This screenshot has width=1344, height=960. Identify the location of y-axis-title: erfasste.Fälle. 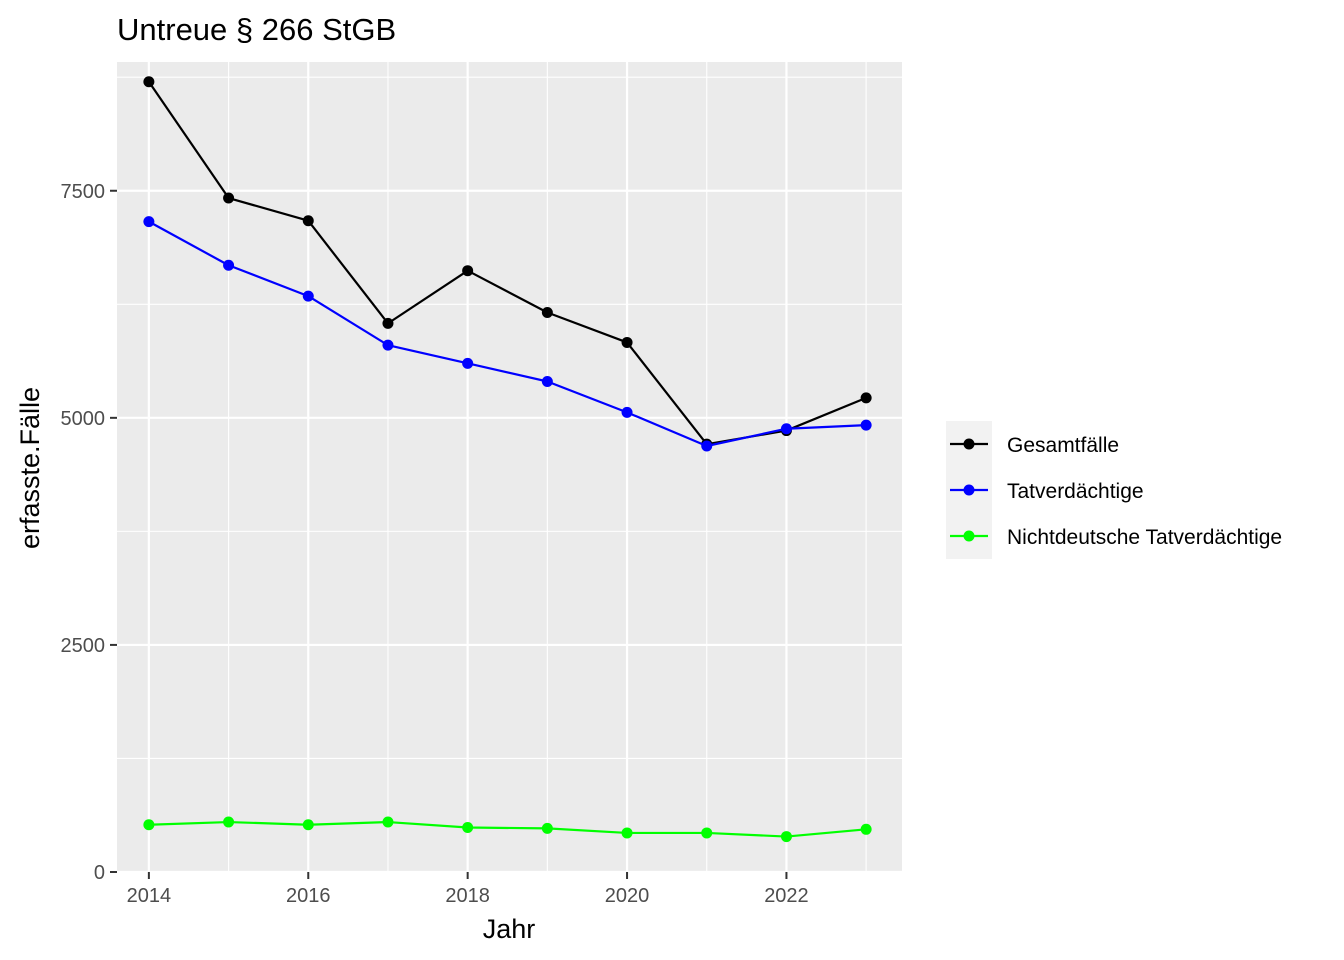
(30, 468).